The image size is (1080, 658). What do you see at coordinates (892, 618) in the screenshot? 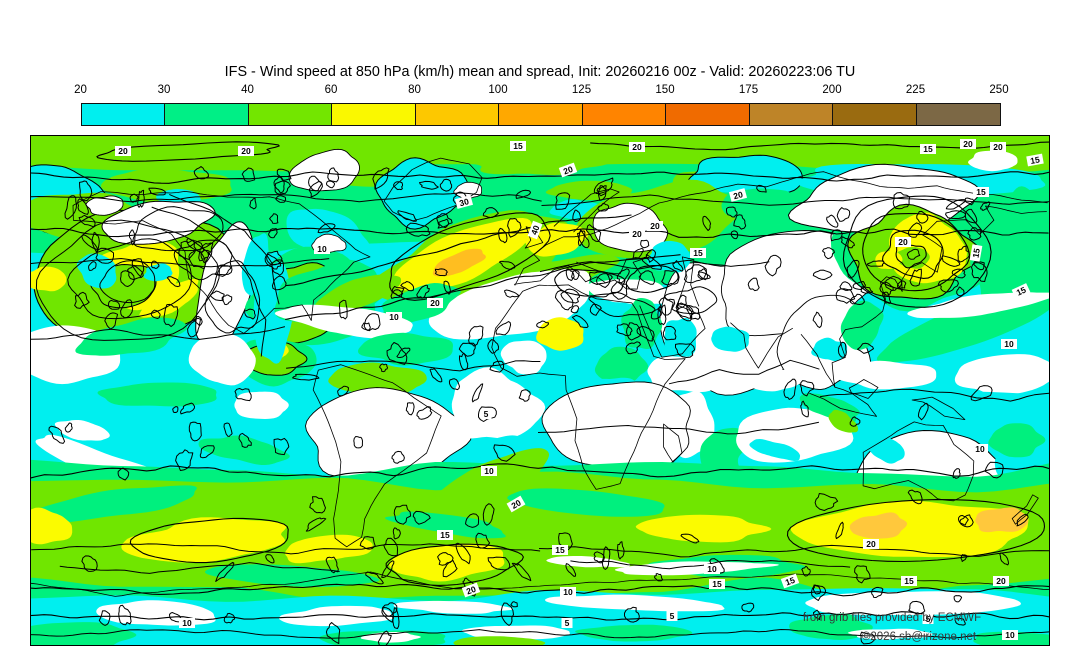
I see `svg-text:from grib files provided by EC: from grib files provided by ECMWF` at bounding box center [892, 618].